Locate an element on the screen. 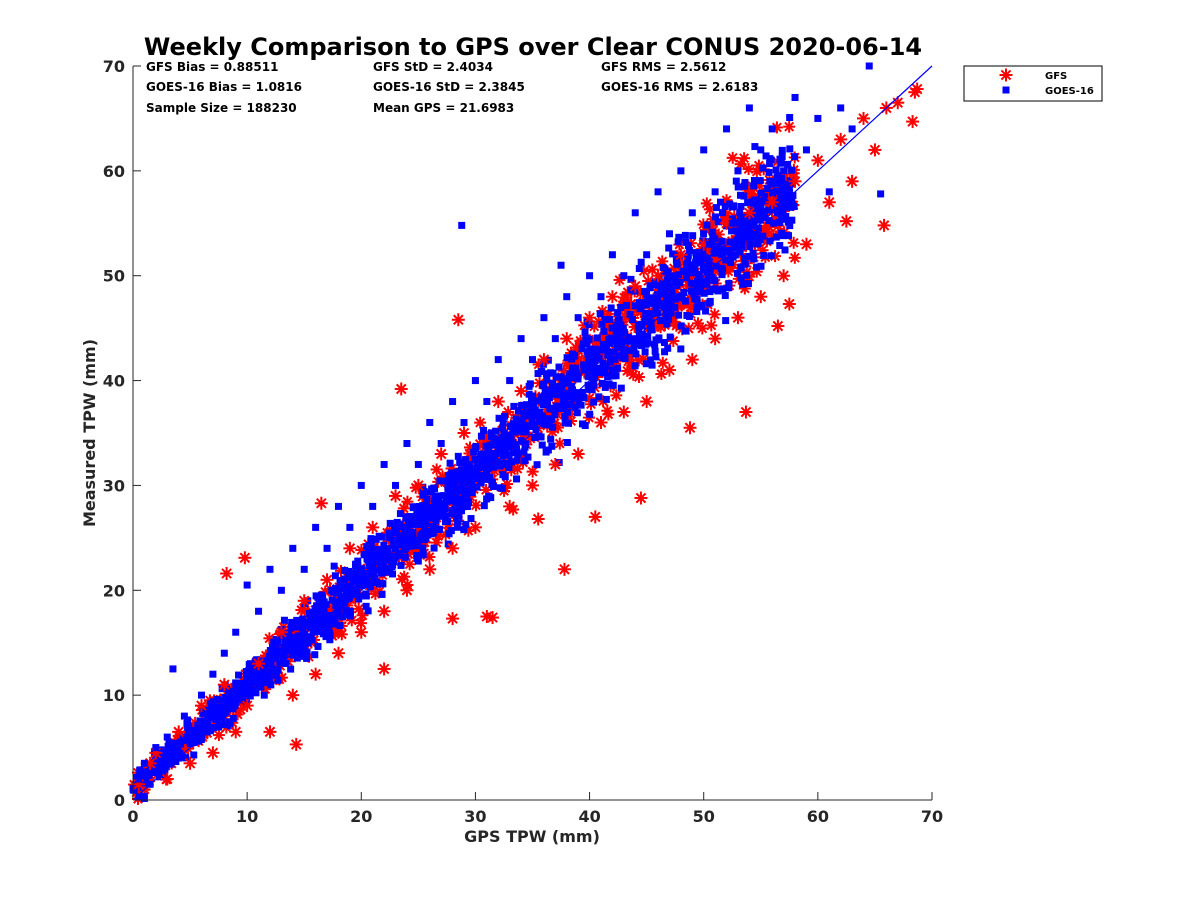 The width and height of the screenshot is (1200, 900). stat-gfs-bias: GFS Bias = 0.88511 is located at coordinates (212, 67).